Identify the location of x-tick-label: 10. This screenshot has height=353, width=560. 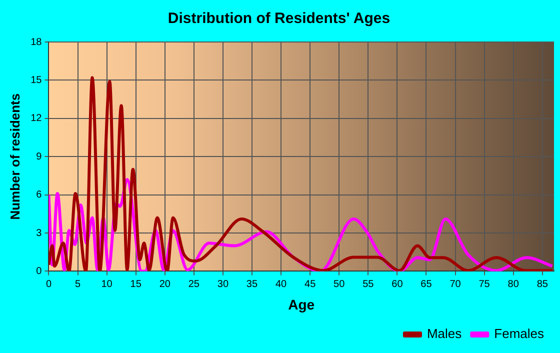
(107, 284).